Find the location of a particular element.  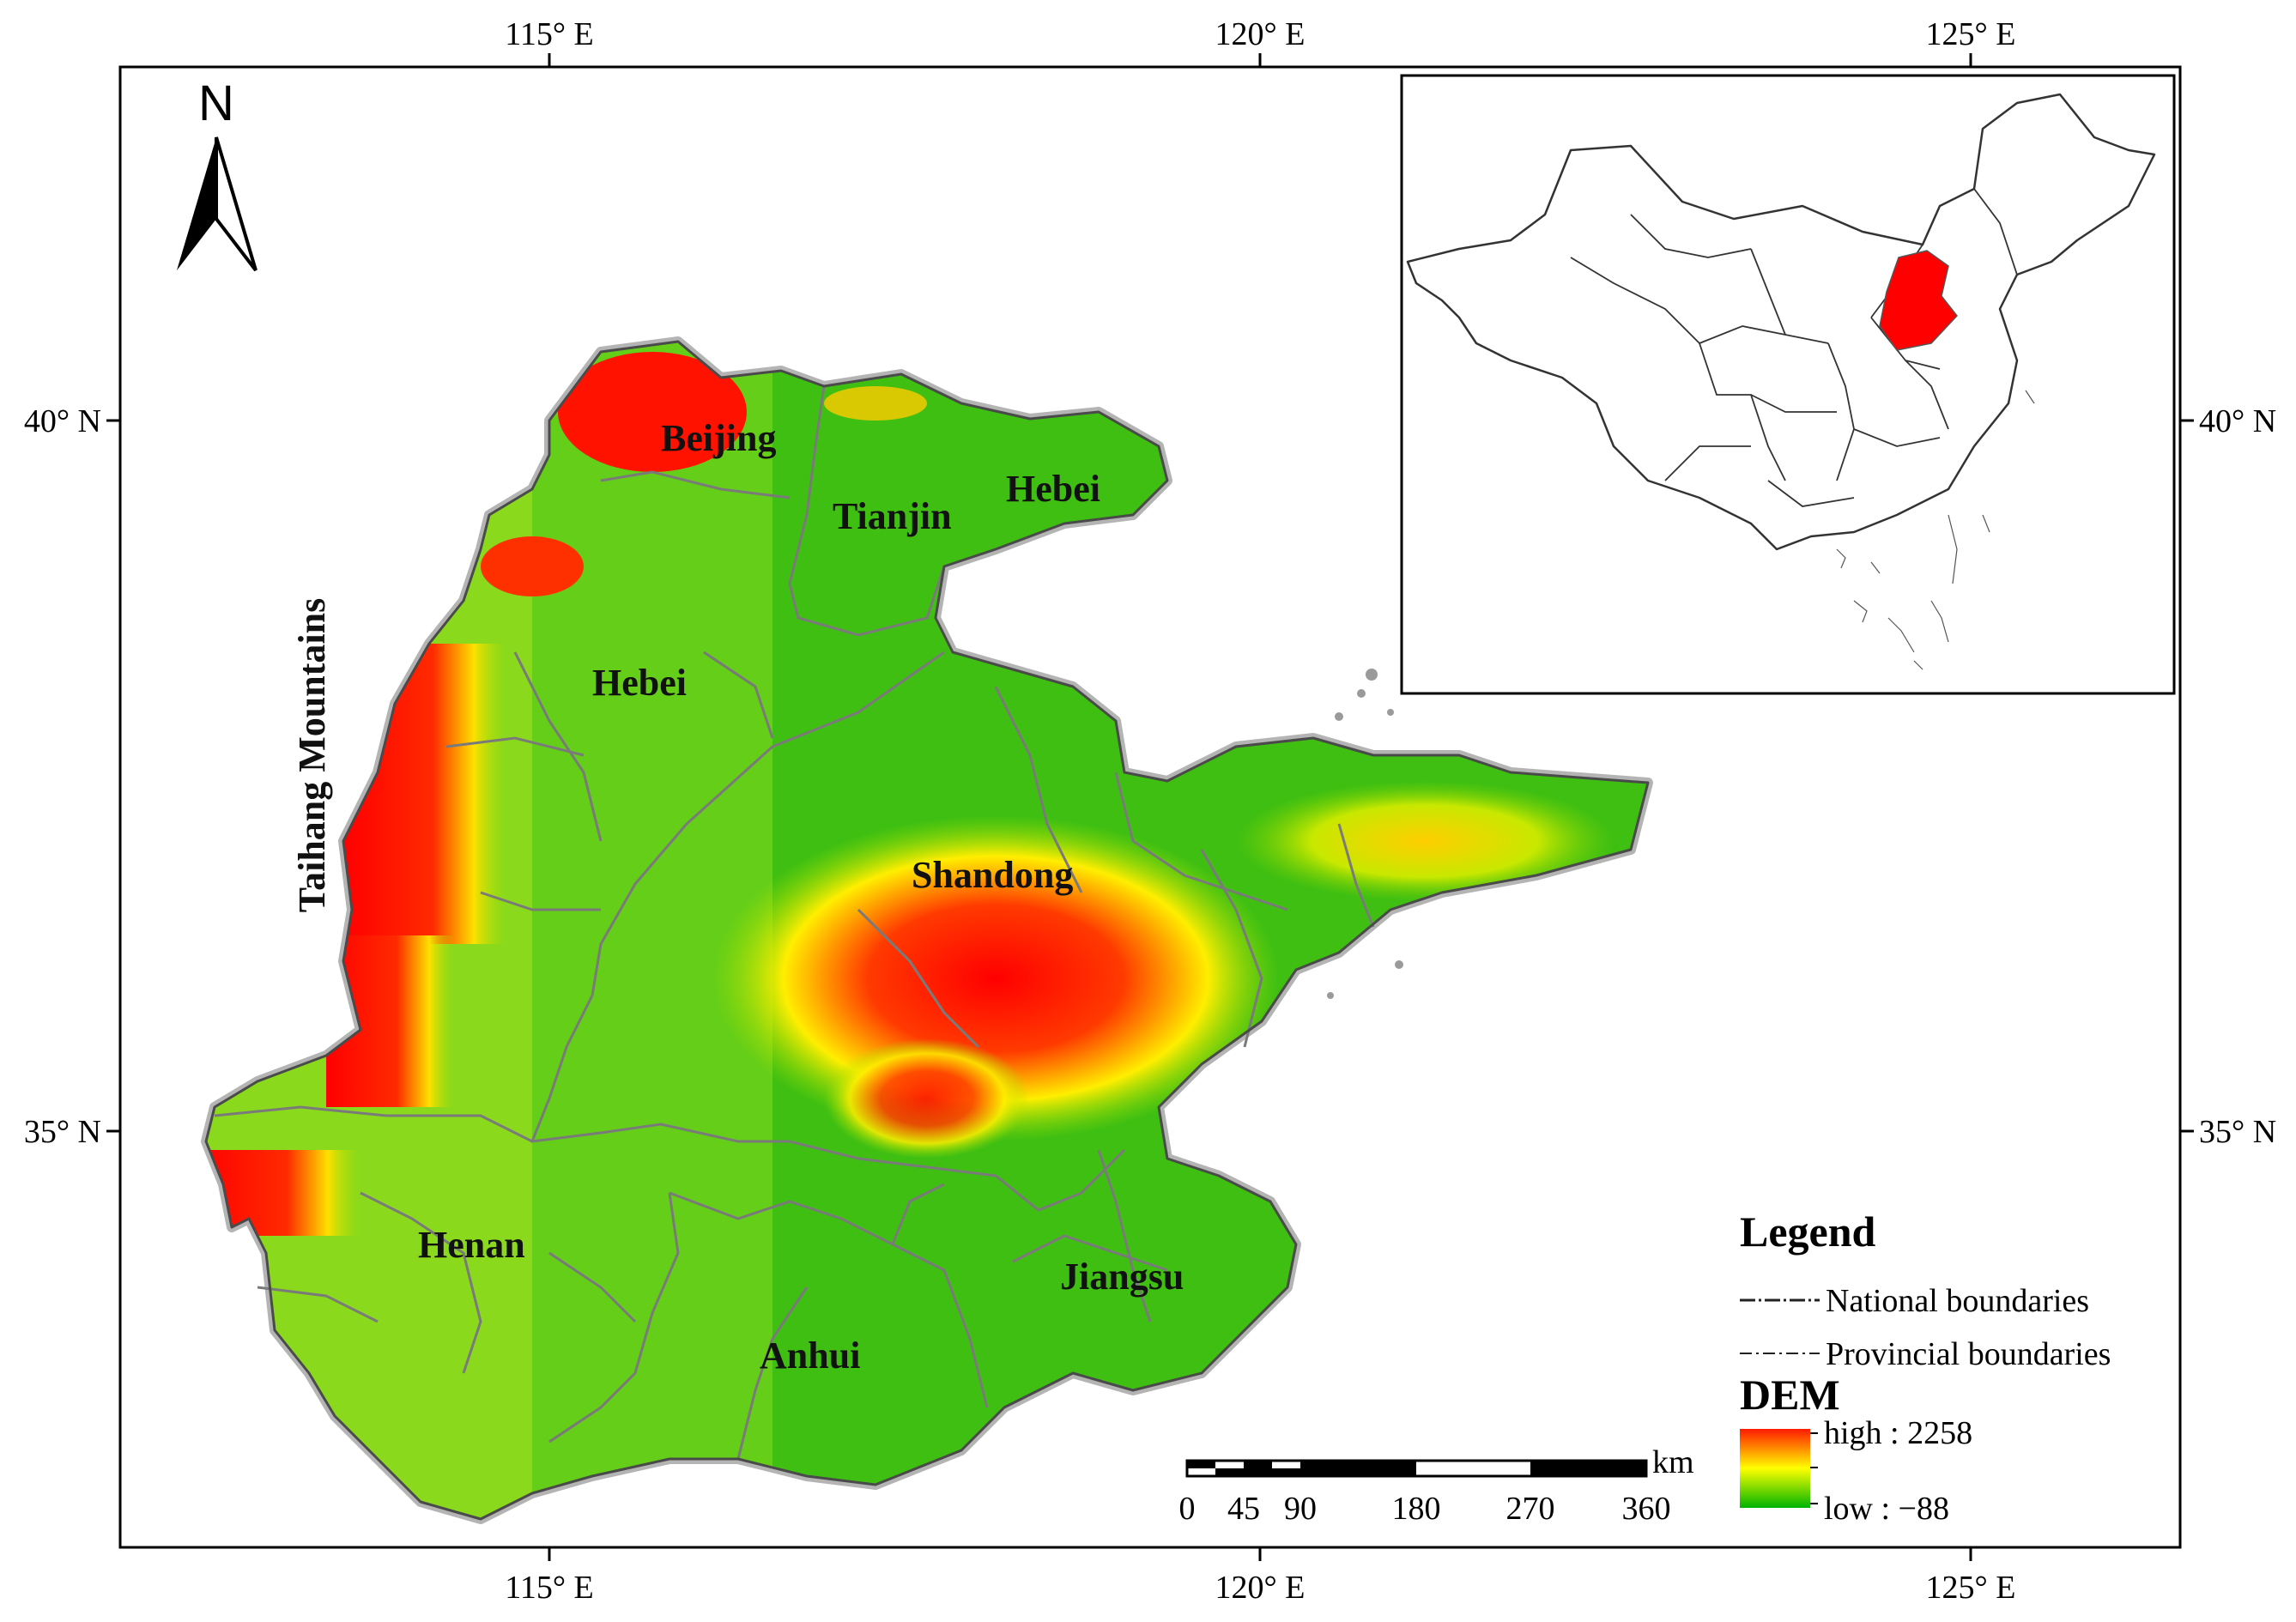

label-beijing: Beijing is located at coordinates (718, 438).